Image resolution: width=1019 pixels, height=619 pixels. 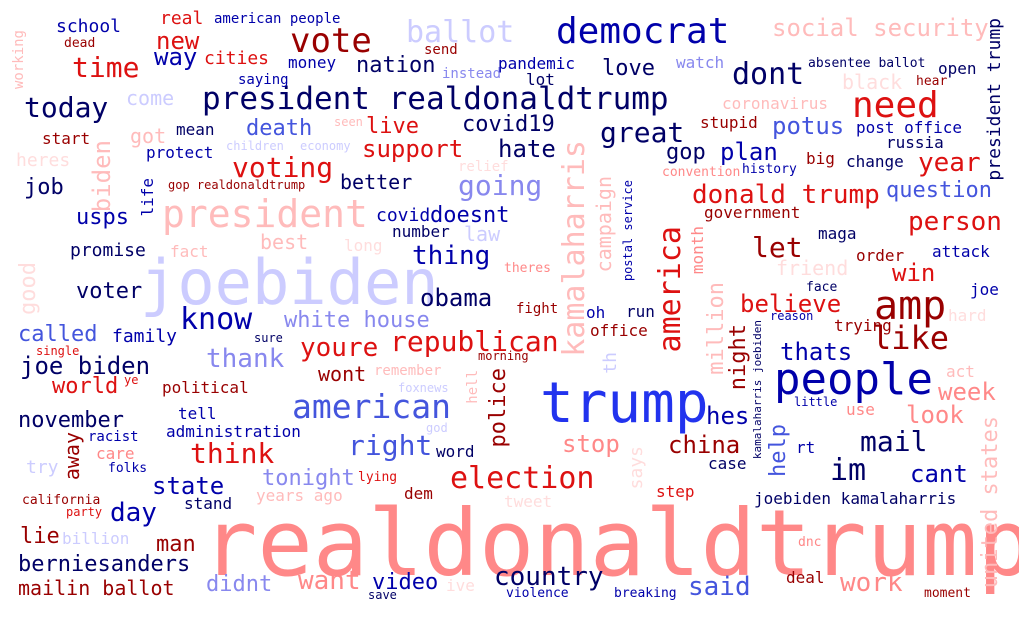 What do you see at coordinates (895, 105) in the screenshot?
I see `cloud-word: need` at bounding box center [895, 105].